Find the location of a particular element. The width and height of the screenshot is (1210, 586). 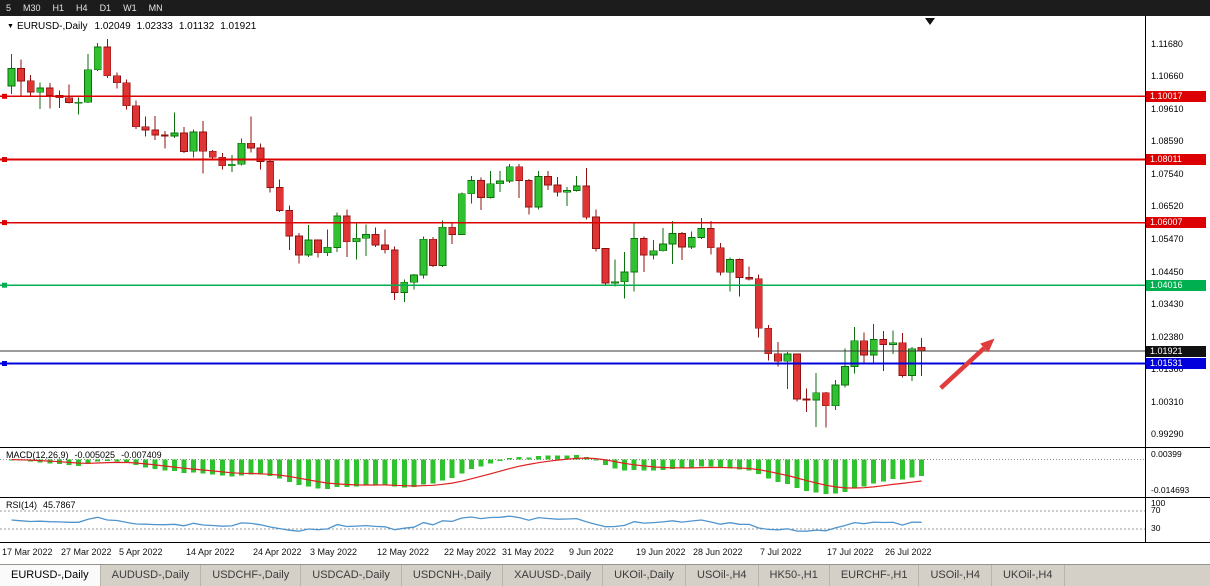

line-anchor-1.08011 is located at coordinates (4, 159).